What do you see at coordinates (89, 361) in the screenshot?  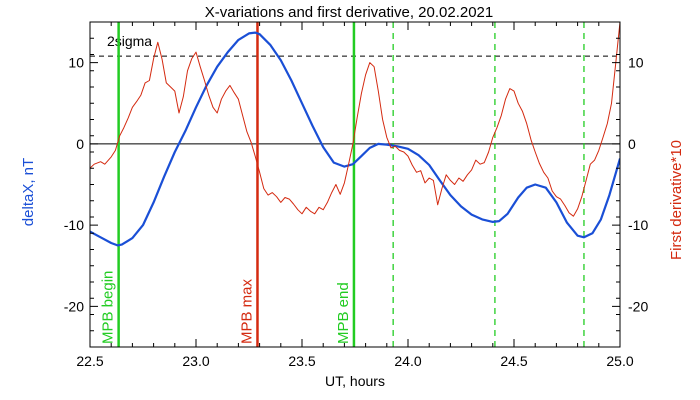 I see `x-tick-label: 22.5` at bounding box center [89, 361].